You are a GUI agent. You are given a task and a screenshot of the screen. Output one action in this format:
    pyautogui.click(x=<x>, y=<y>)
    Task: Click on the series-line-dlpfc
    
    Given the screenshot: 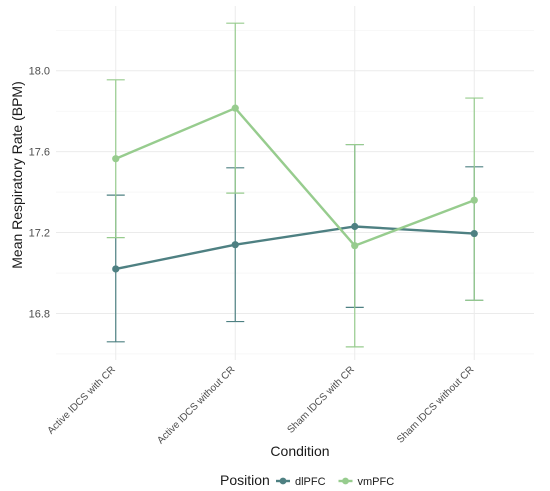 What is the action you would take?
    pyautogui.click(x=295, y=248)
    